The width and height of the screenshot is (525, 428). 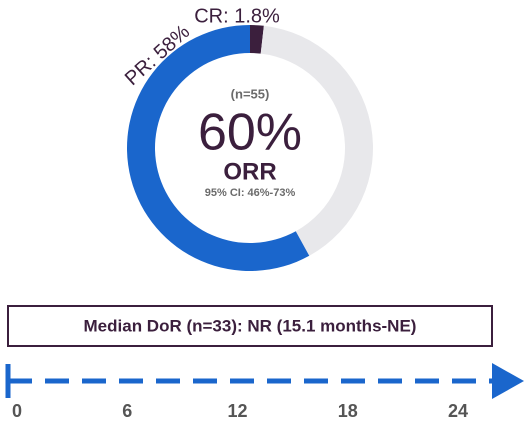 I want to click on center-text: 95% CI: 46%-73%, so click(x=250, y=193).